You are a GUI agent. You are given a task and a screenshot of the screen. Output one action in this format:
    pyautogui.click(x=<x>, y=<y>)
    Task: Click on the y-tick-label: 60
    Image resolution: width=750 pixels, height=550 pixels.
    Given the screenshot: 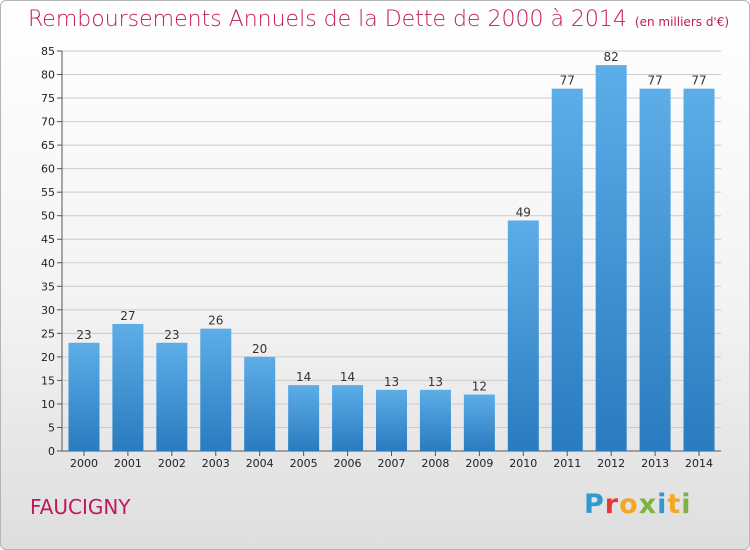 What is the action you would take?
    pyautogui.click(x=48, y=169)
    